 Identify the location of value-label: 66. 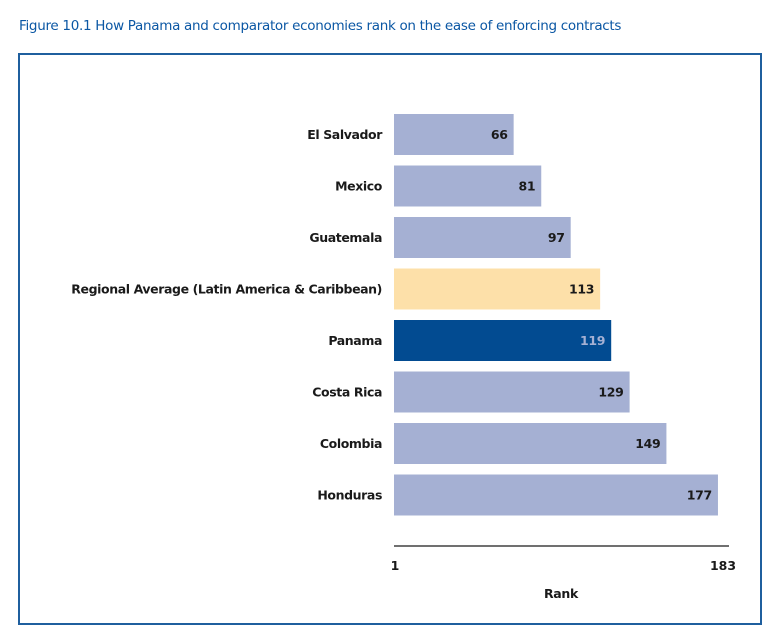
(499, 134).